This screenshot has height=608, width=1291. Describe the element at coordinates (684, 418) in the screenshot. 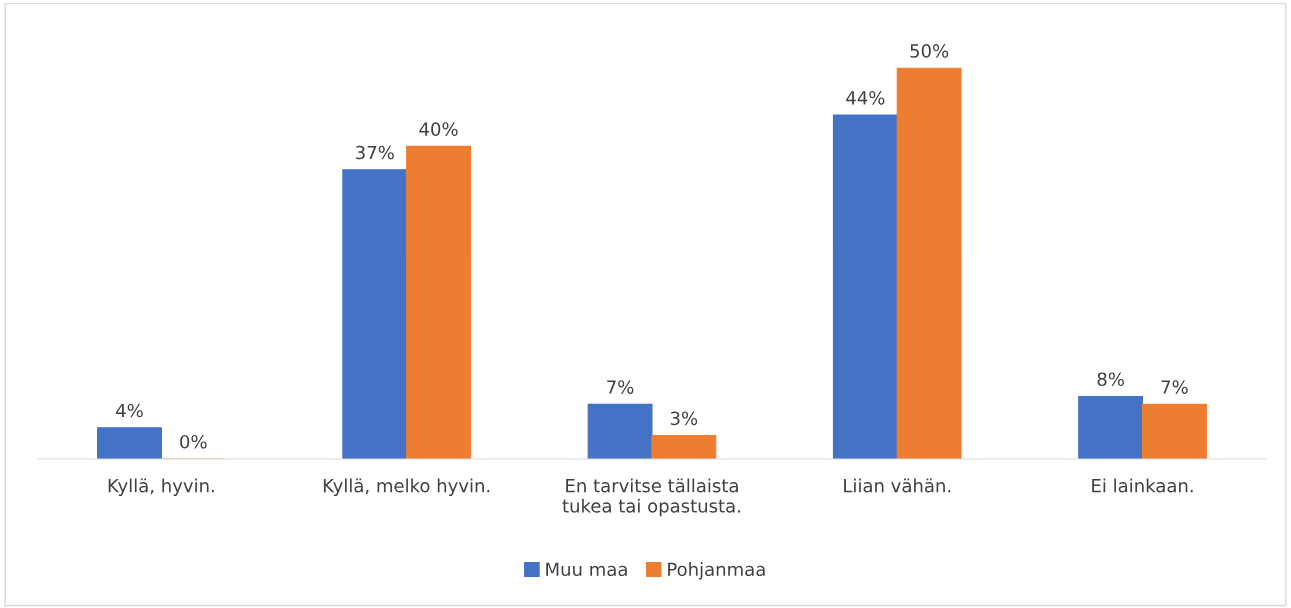

I see `data-label: 3%` at that location.